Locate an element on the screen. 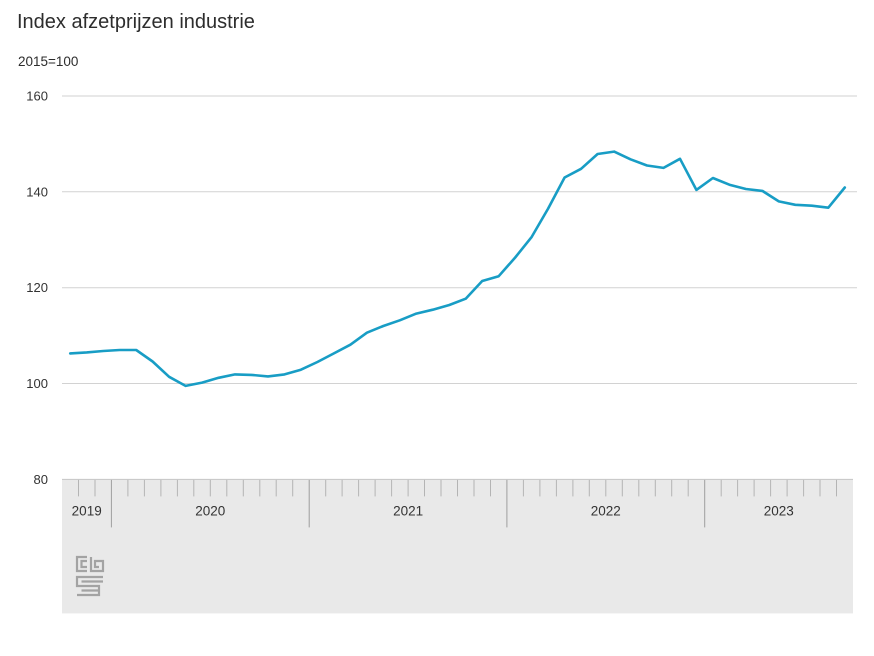  y-axis-label-100: 100 is located at coordinates (37, 383).